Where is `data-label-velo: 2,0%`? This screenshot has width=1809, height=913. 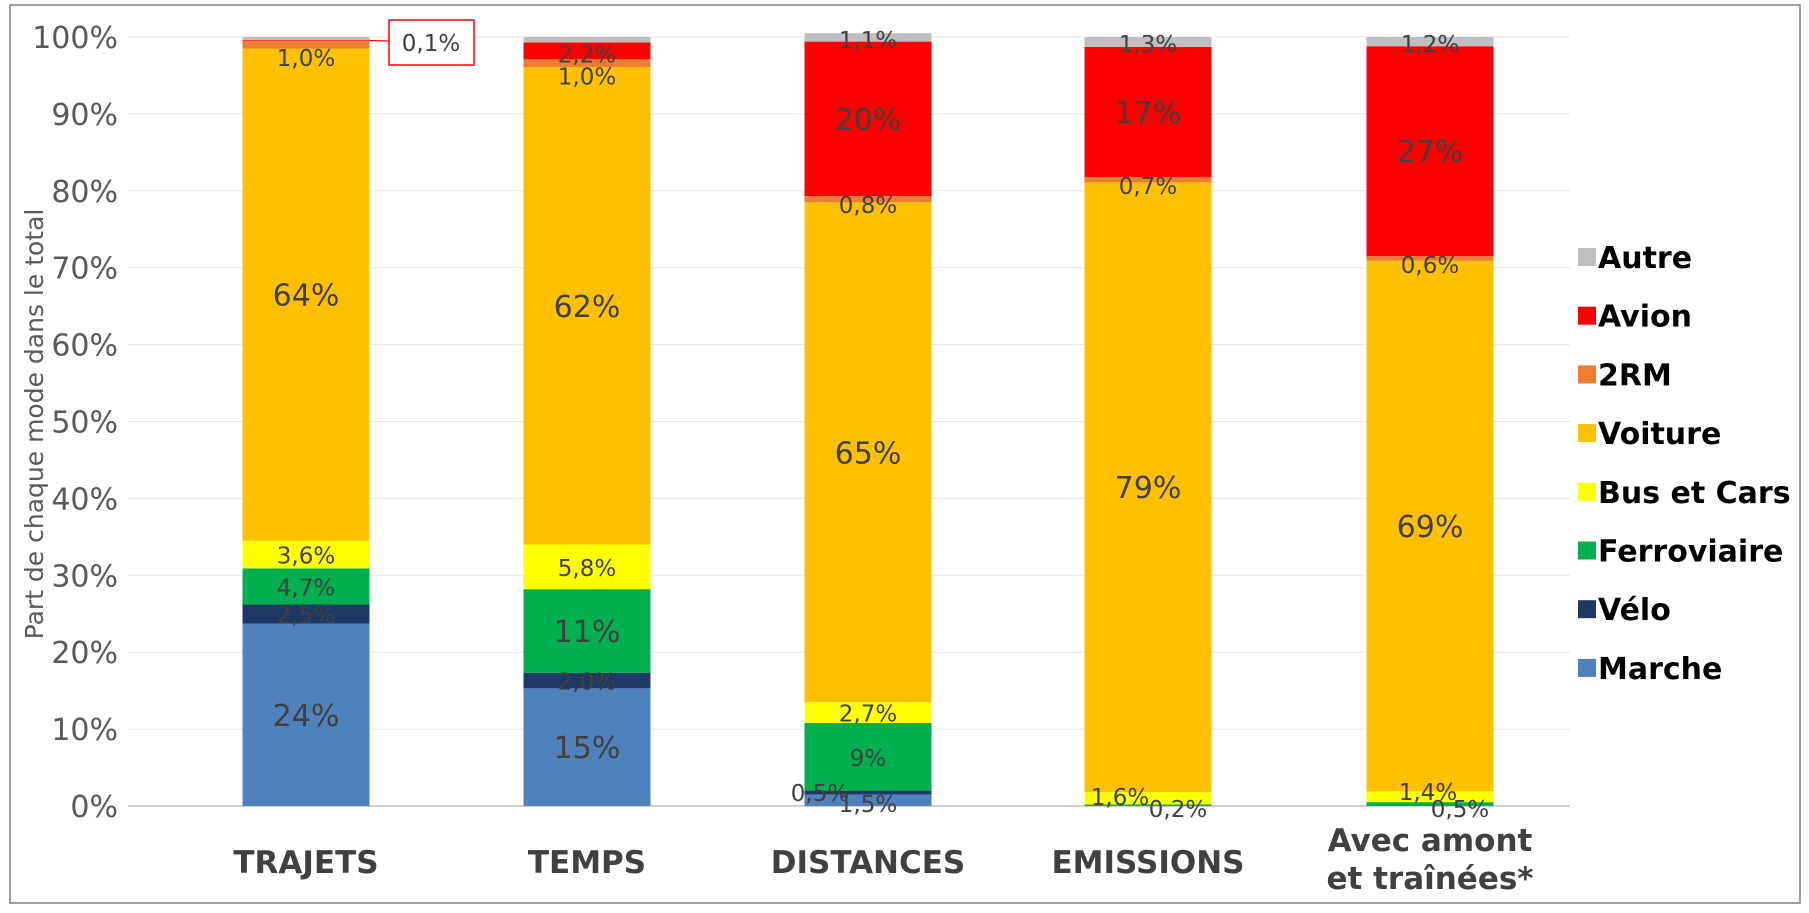 data-label-velo: 2,0% is located at coordinates (587, 683).